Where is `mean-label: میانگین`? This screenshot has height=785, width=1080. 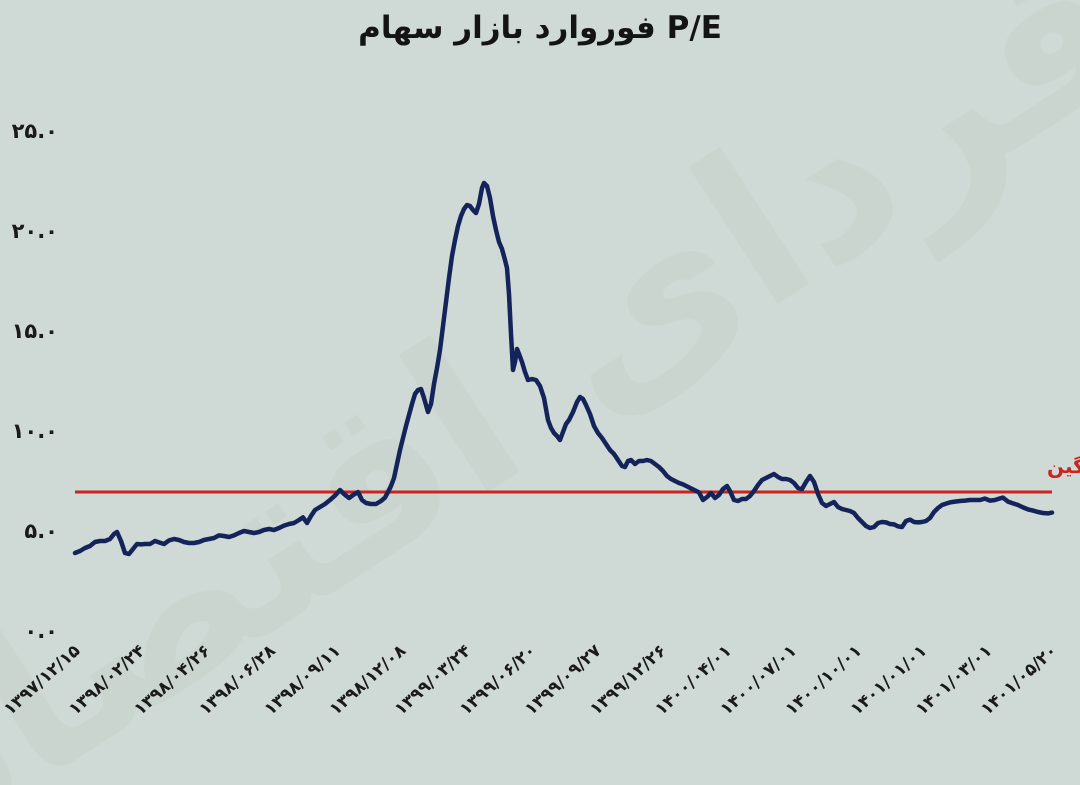
mean-label: میانگین is located at coordinates (1063, 466).